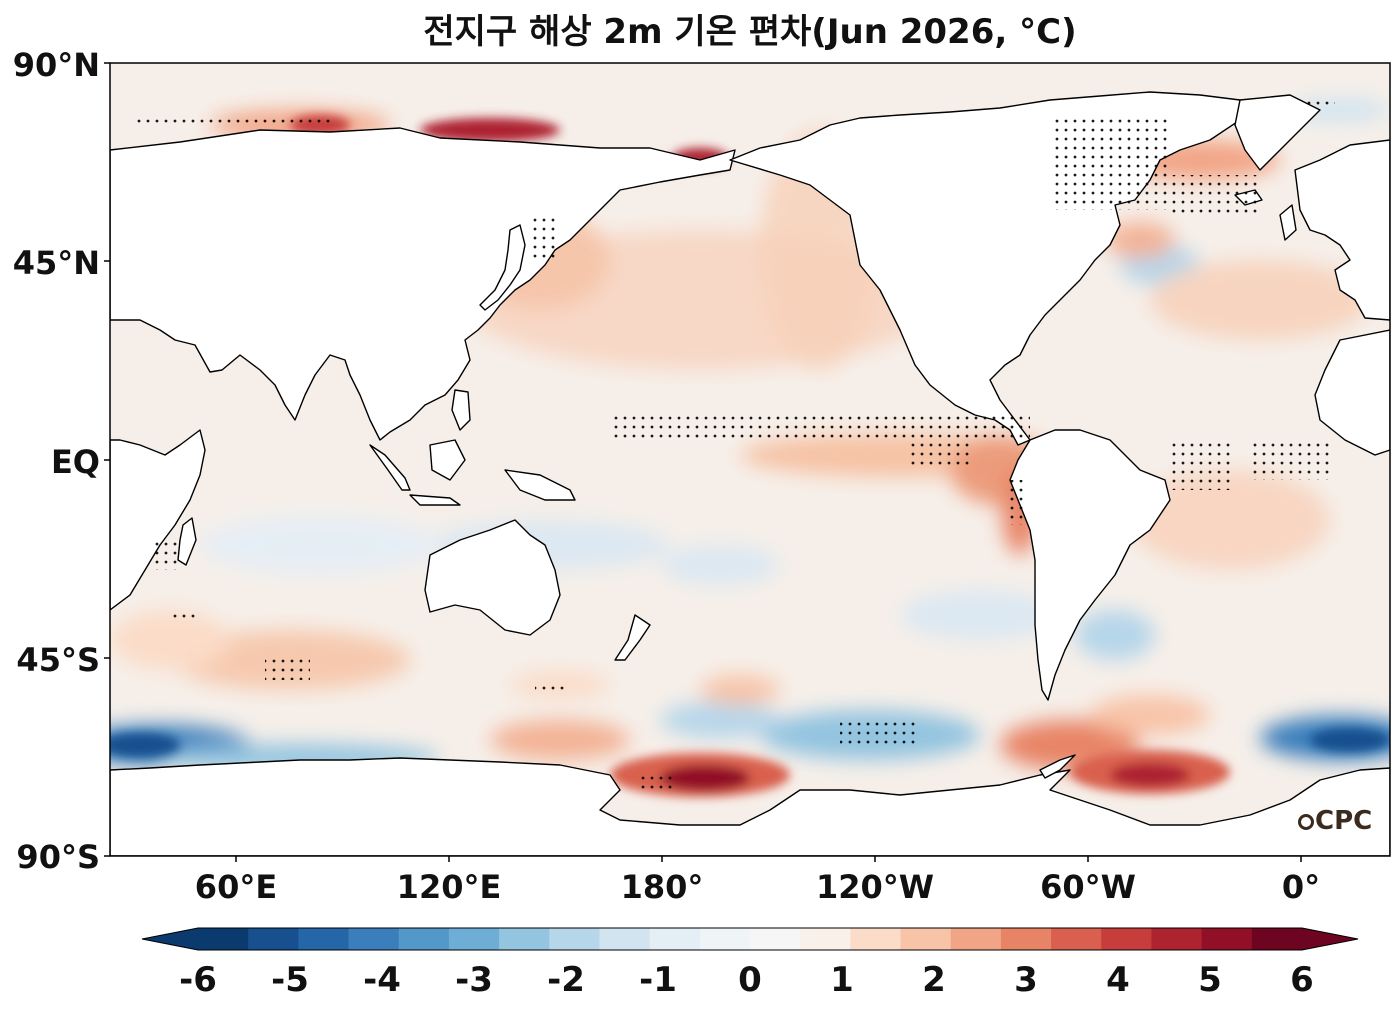 The image size is (1400, 1011). Describe the element at coordinates (75, 462) in the screenshot. I see `lat-label-eq: EQ` at that location.